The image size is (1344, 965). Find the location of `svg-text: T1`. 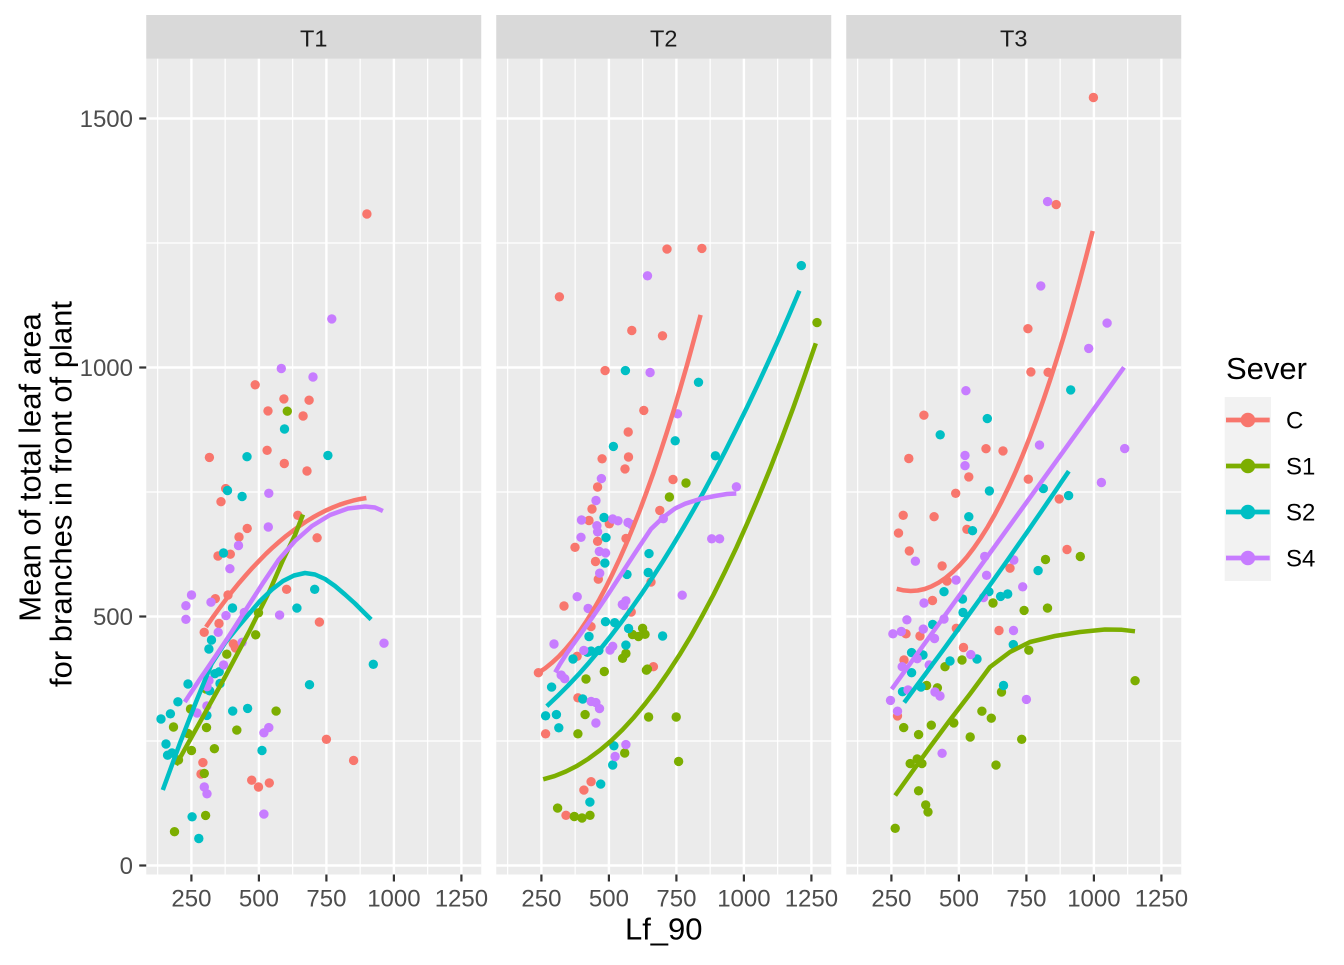

svg-text: T1 is located at coordinates (313, 38).